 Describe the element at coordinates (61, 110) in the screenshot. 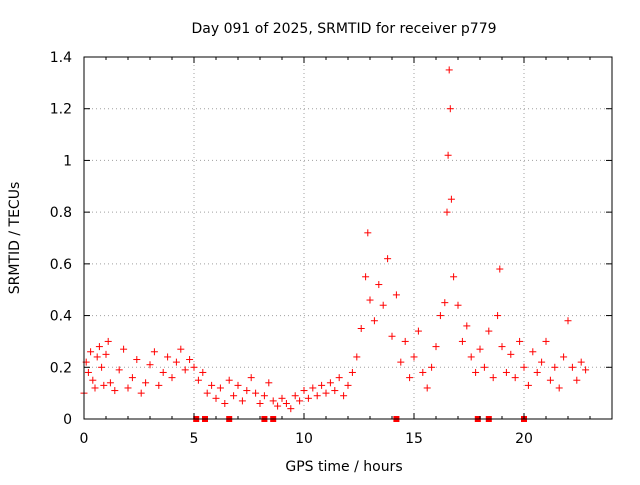

I see `y-tick-label: 1.2` at that location.